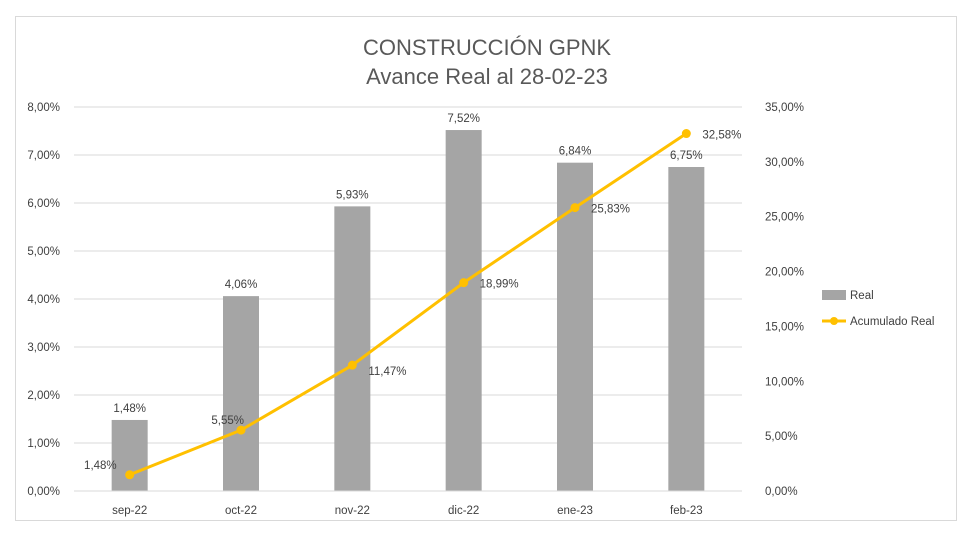 Image resolution: width=972 pixels, height=536 pixels. I want to click on right-tick-label: 15,00%, so click(784, 327).